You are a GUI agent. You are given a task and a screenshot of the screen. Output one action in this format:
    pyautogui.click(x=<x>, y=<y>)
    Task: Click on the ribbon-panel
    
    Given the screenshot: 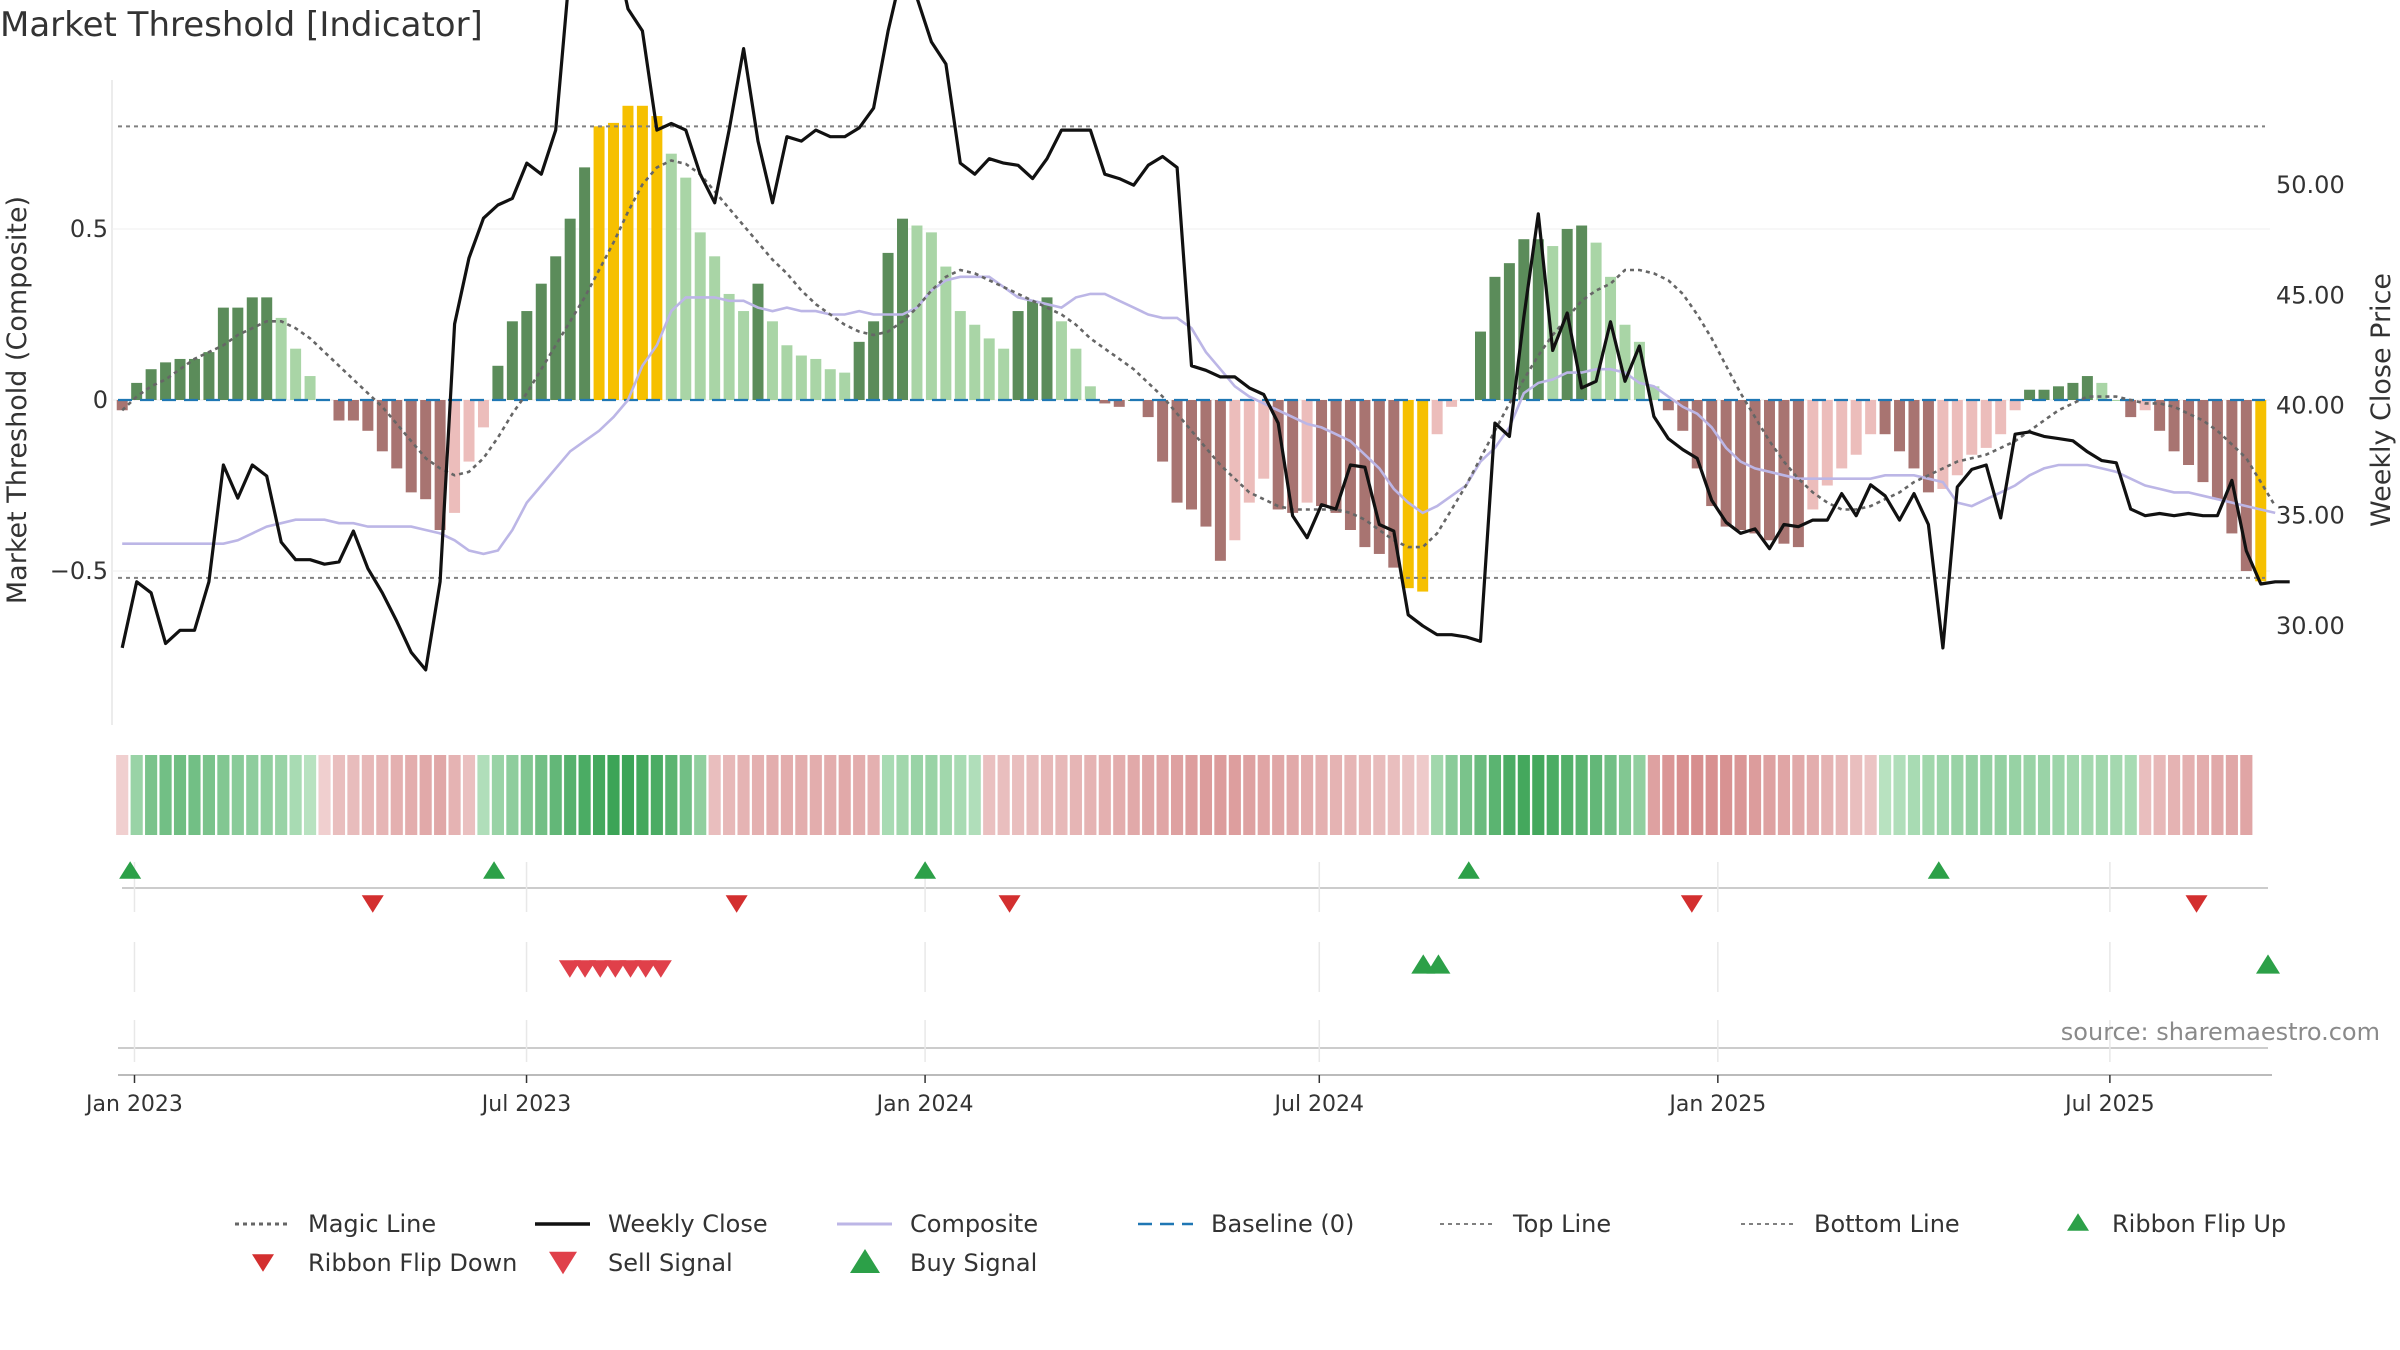 What is the action you would take?
    pyautogui.click(x=1184, y=795)
    